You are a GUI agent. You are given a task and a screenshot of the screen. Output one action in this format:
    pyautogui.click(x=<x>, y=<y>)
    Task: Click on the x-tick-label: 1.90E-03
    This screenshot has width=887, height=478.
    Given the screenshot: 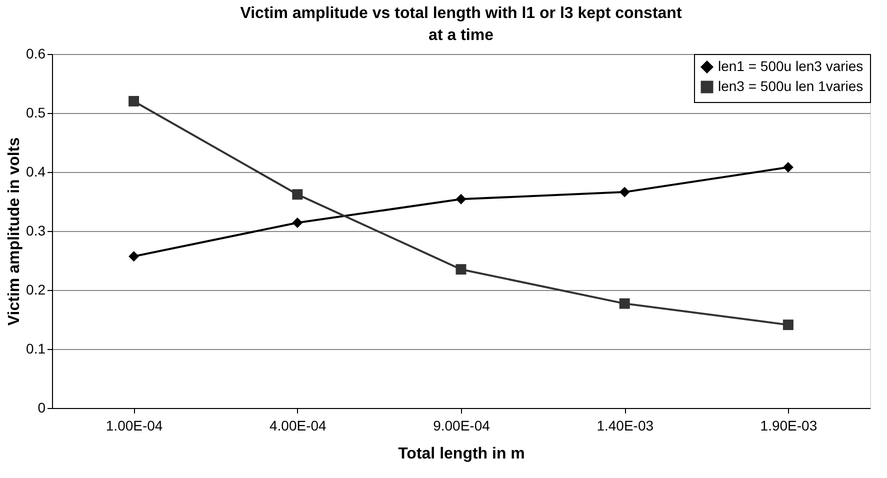 What is the action you would take?
    pyautogui.click(x=789, y=426)
    